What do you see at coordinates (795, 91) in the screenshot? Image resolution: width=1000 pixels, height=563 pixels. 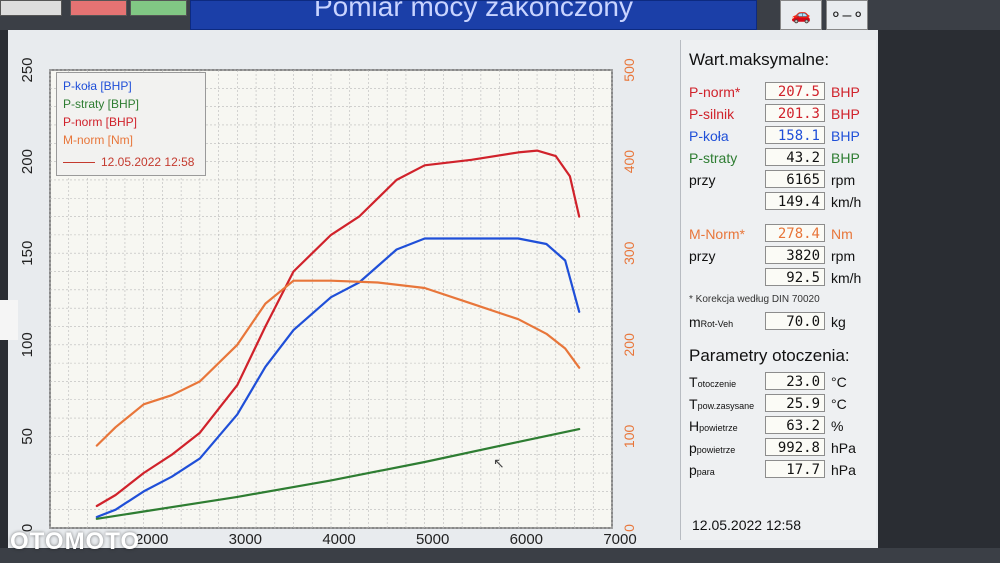 I see `value-box: 207.5` at bounding box center [795, 91].